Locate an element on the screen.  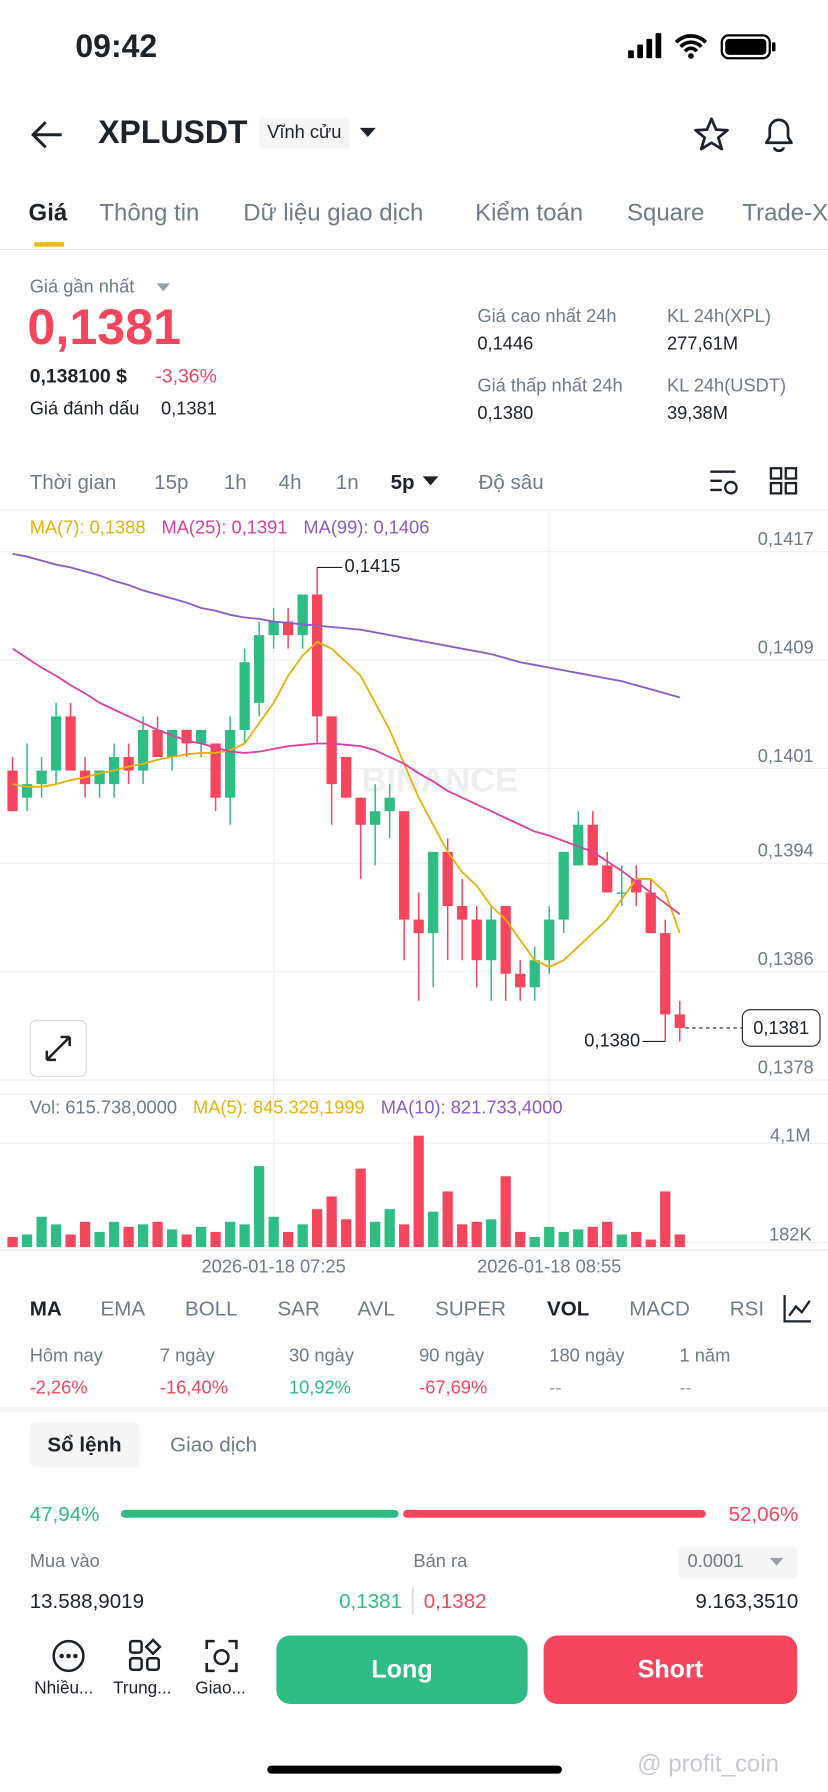
indicator: AVL is located at coordinates (376, 1309).